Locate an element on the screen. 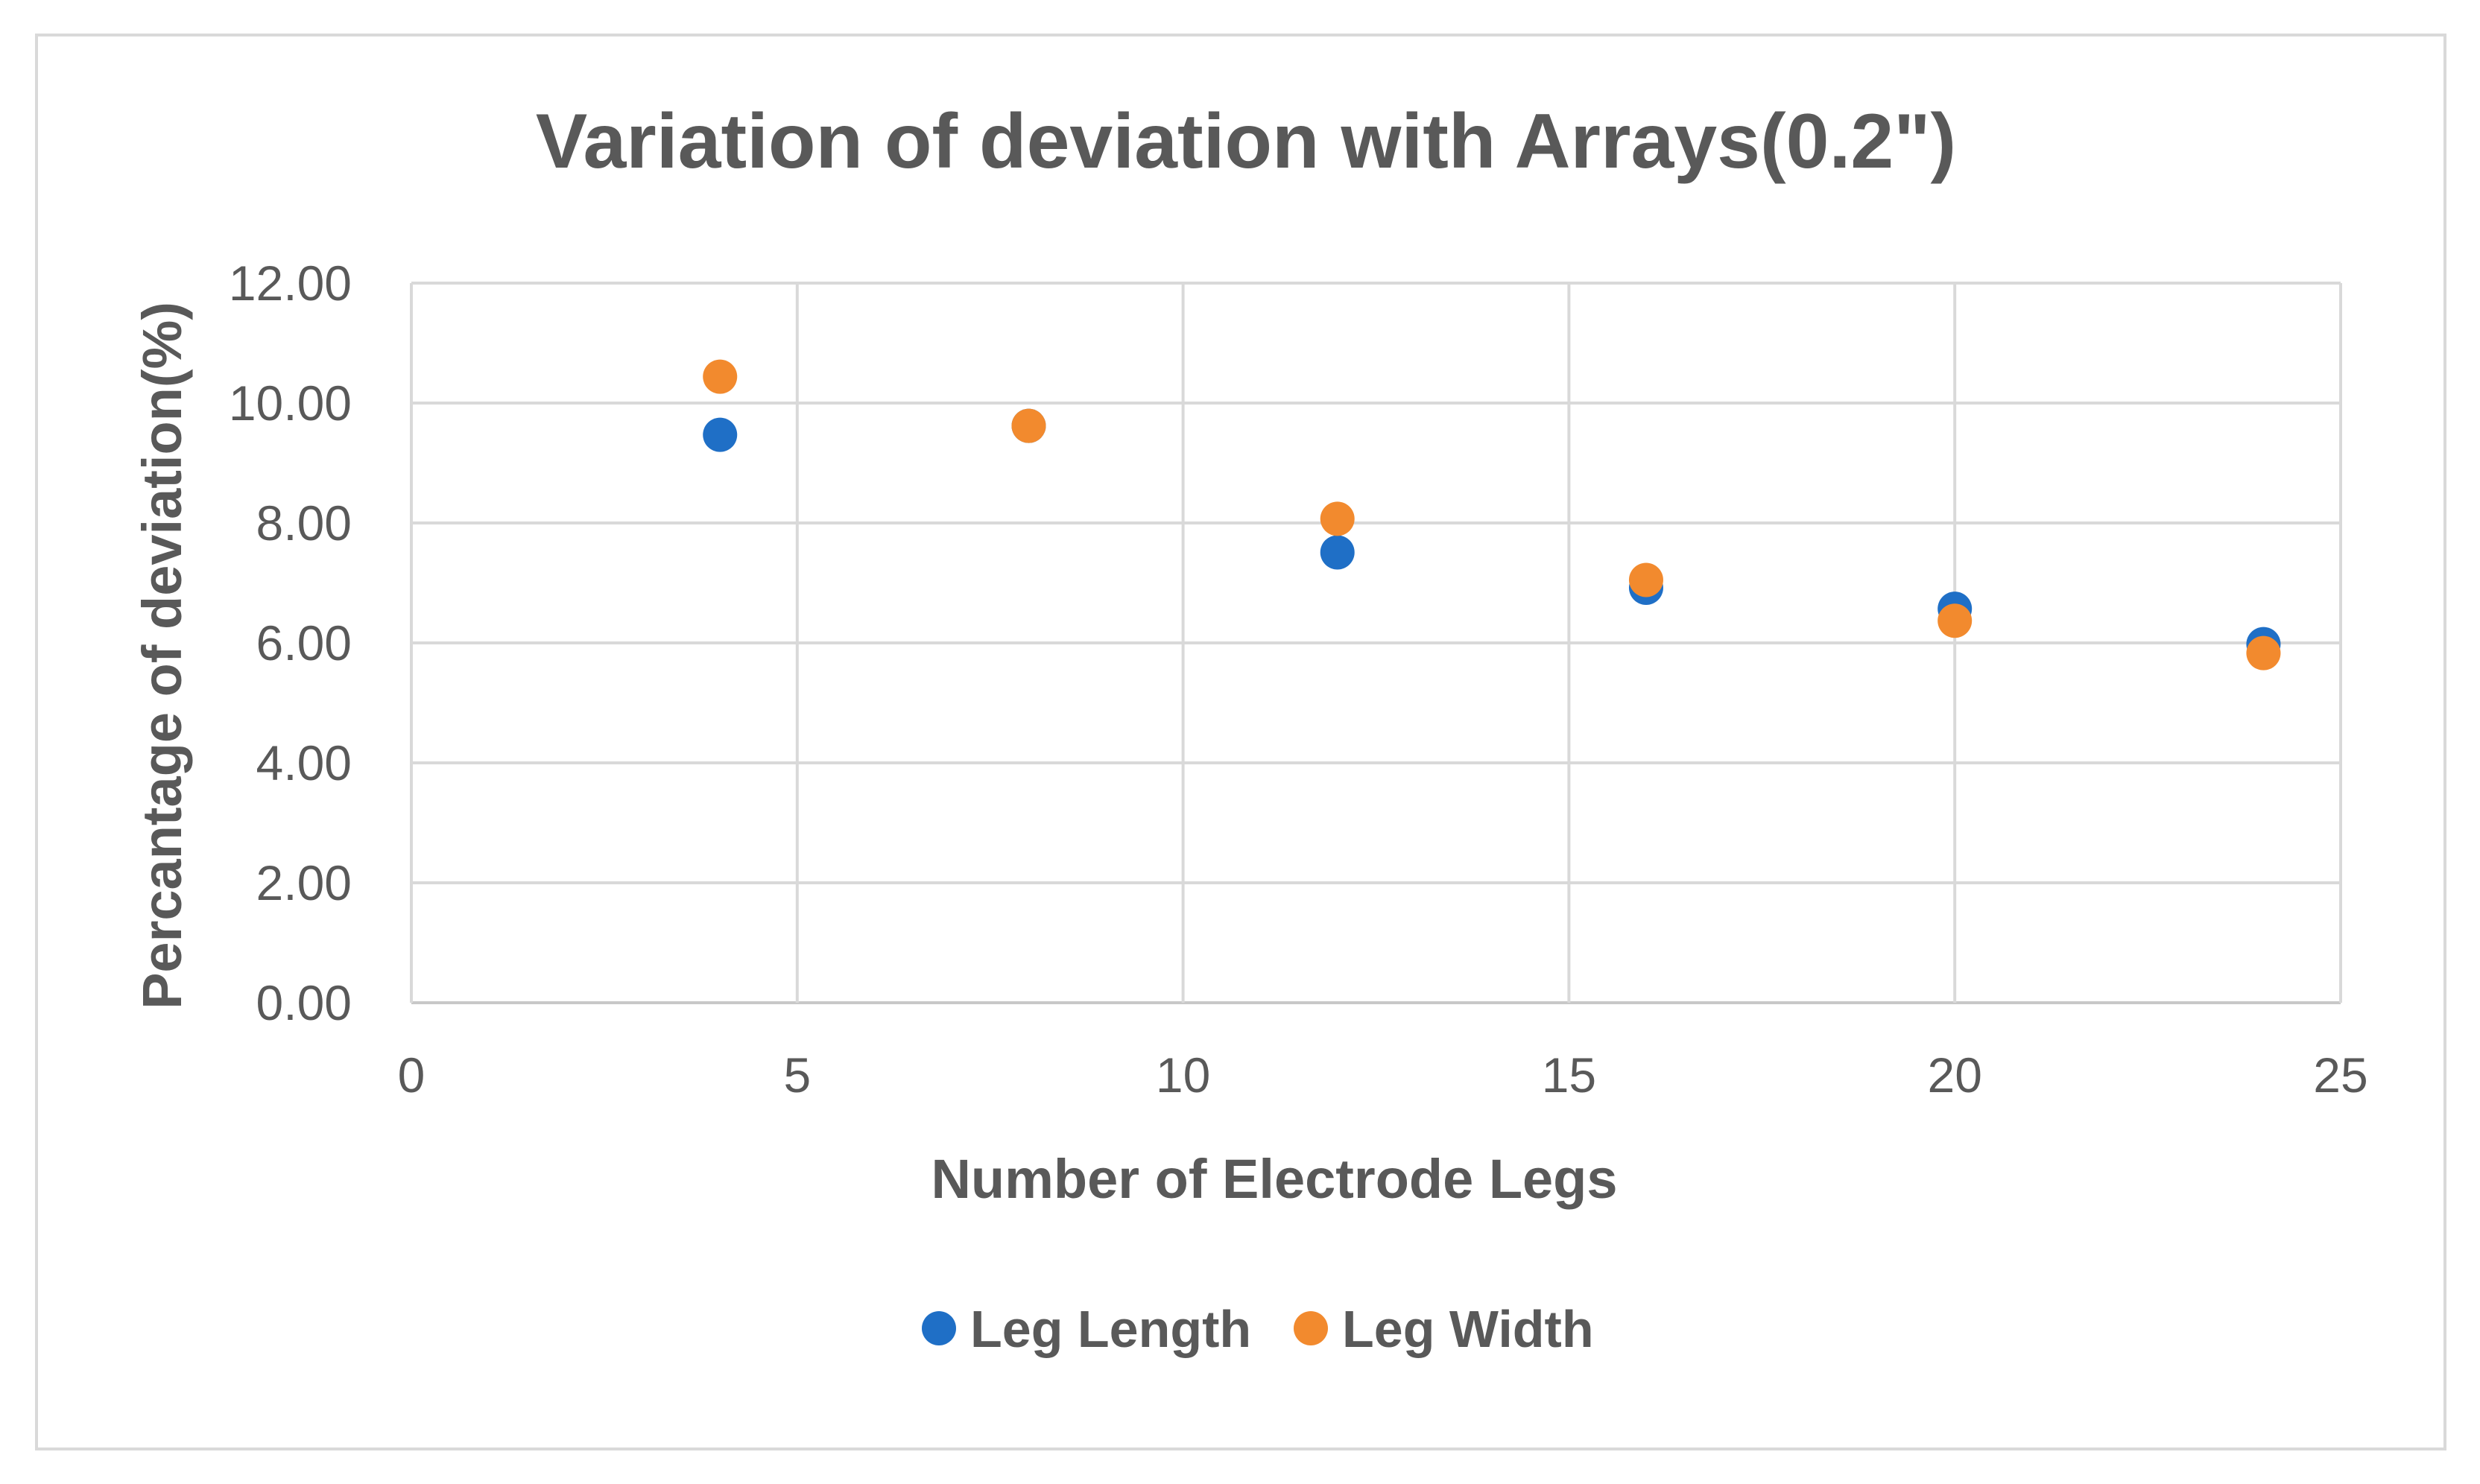 Image resolution: width=2480 pixels, height=1484 pixels. x-tick-label: 10 is located at coordinates (1183, 1075).